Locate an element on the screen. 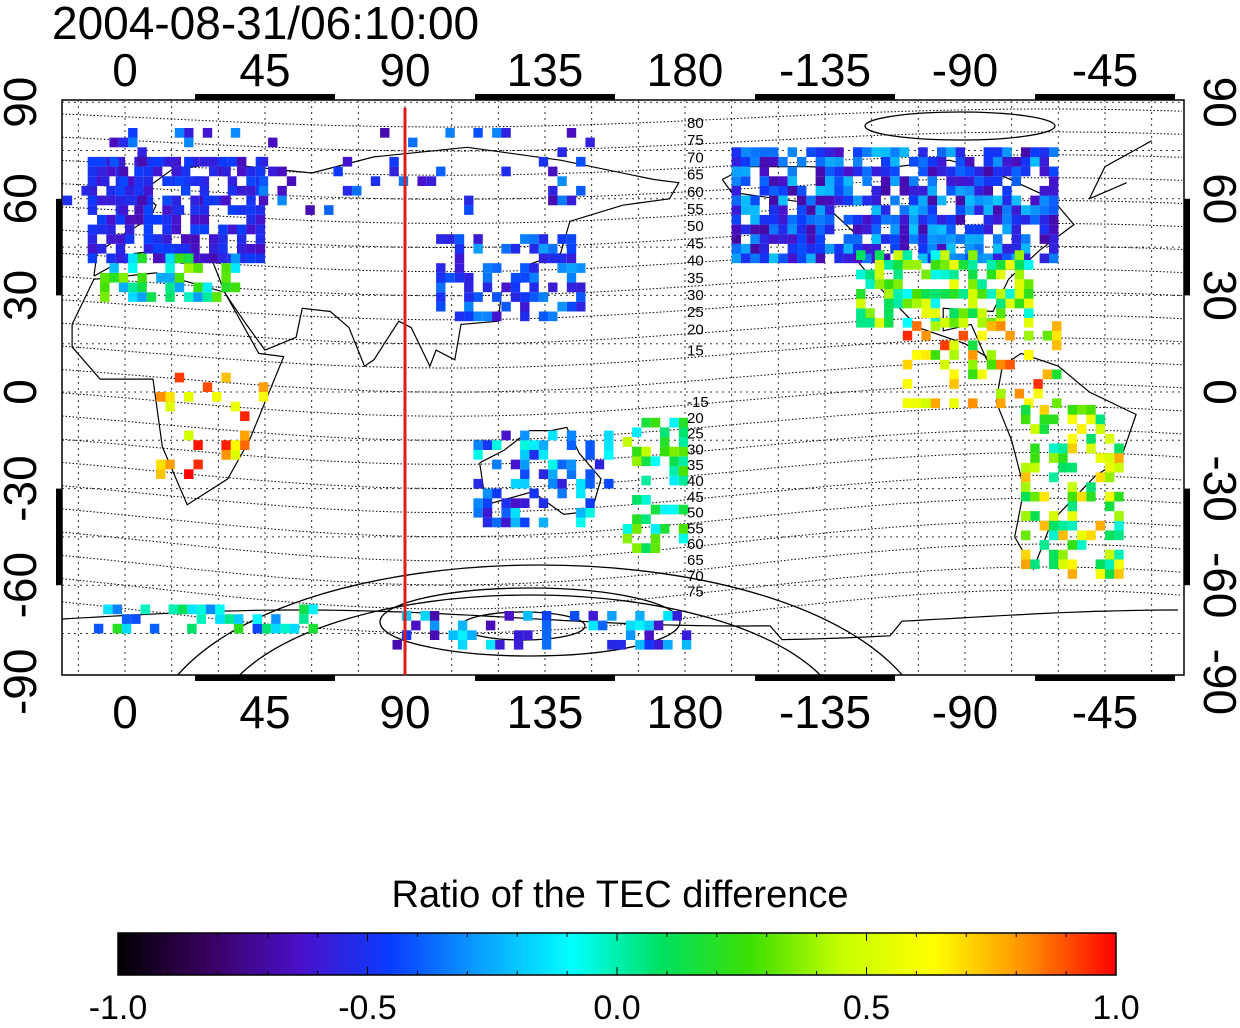 This screenshot has width=1240, height=1028. colorbar-tick-label: 1.0 is located at coordinates (1116, 1008).